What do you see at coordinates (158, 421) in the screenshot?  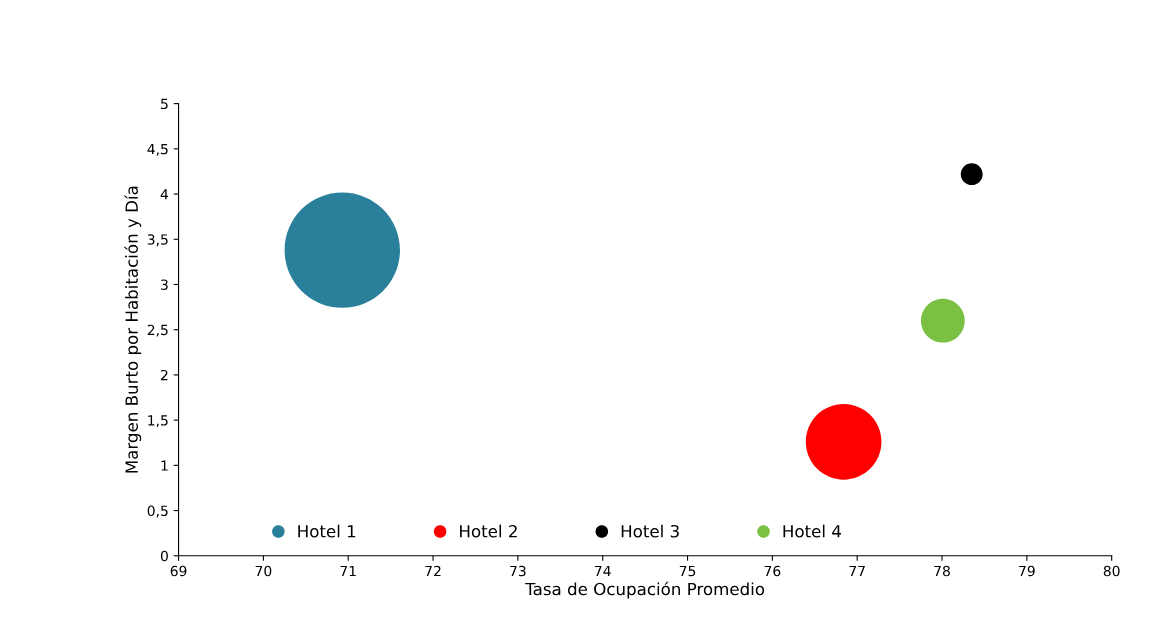 I see `y-tick-label: 1,5` at bounding box center [158, 421].